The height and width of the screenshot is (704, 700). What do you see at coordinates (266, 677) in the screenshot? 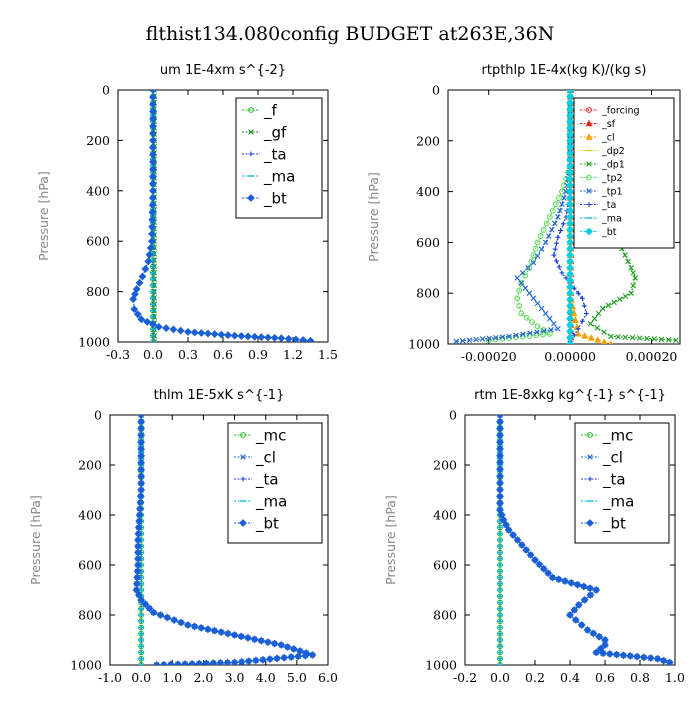
I see `x-tick-label: 4.0` at bounding box center [266, 677].